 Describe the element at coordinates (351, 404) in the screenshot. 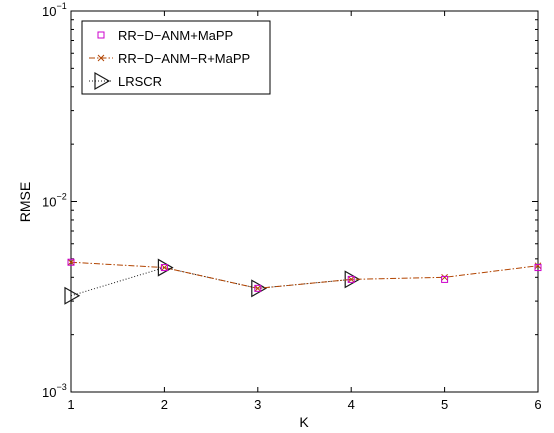

I see `x-tick-label: 4` at that location.